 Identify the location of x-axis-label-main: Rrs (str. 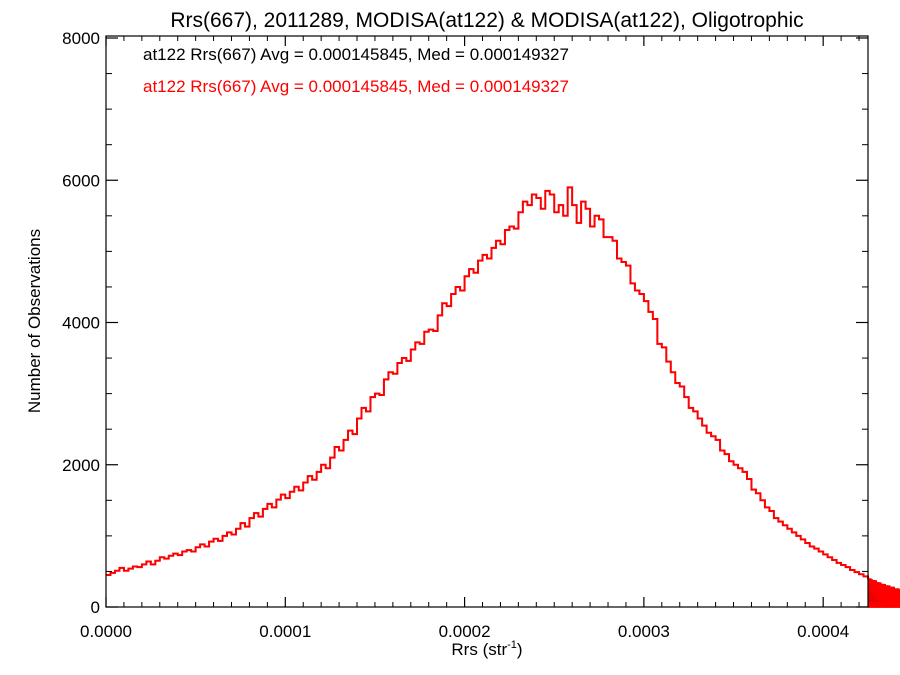
(479, 649).